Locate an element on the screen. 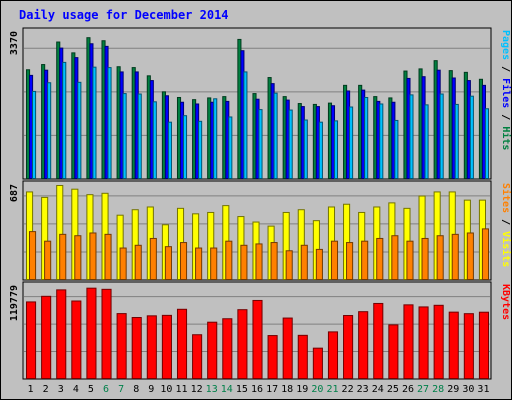 This screenshot has height=400, width=512. x-tick-17: 17 is located at coordinates (272, 389).